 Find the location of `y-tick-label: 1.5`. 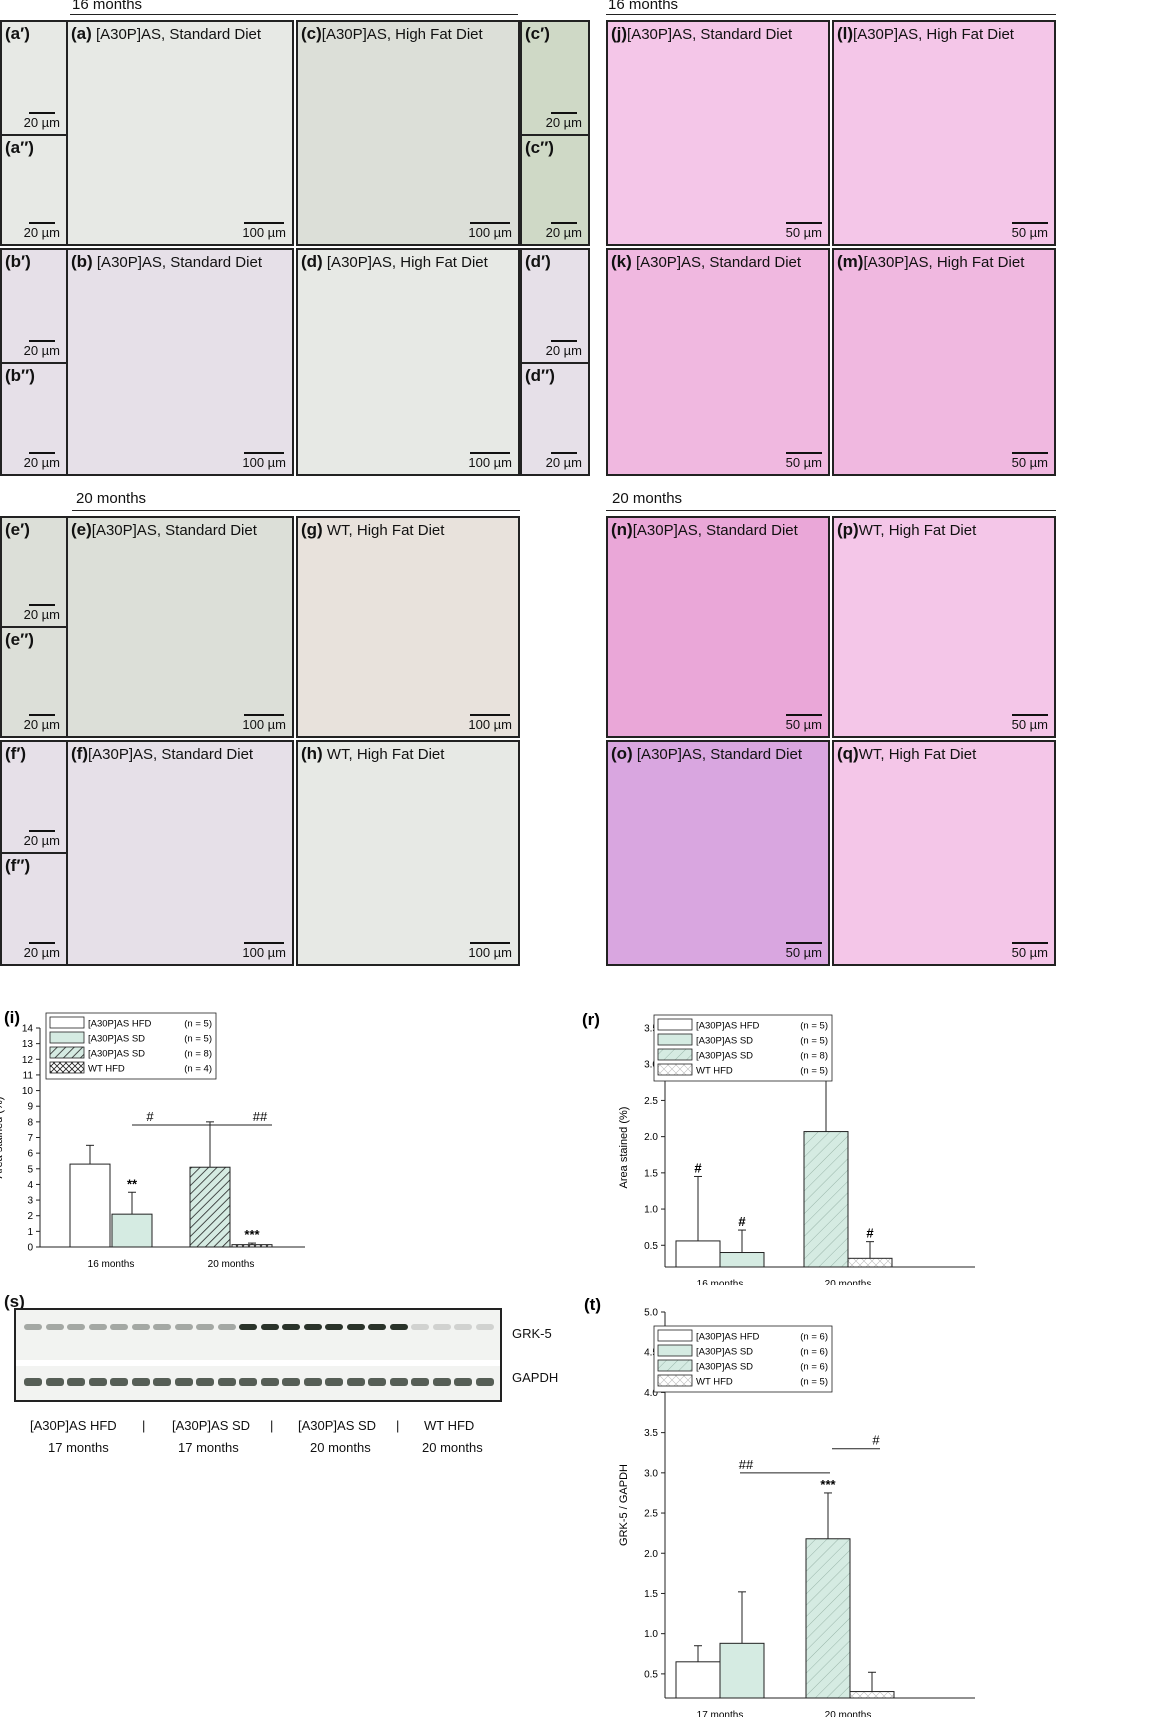

y-tick-label: 1.5 is located at coordinates (651, 1594).